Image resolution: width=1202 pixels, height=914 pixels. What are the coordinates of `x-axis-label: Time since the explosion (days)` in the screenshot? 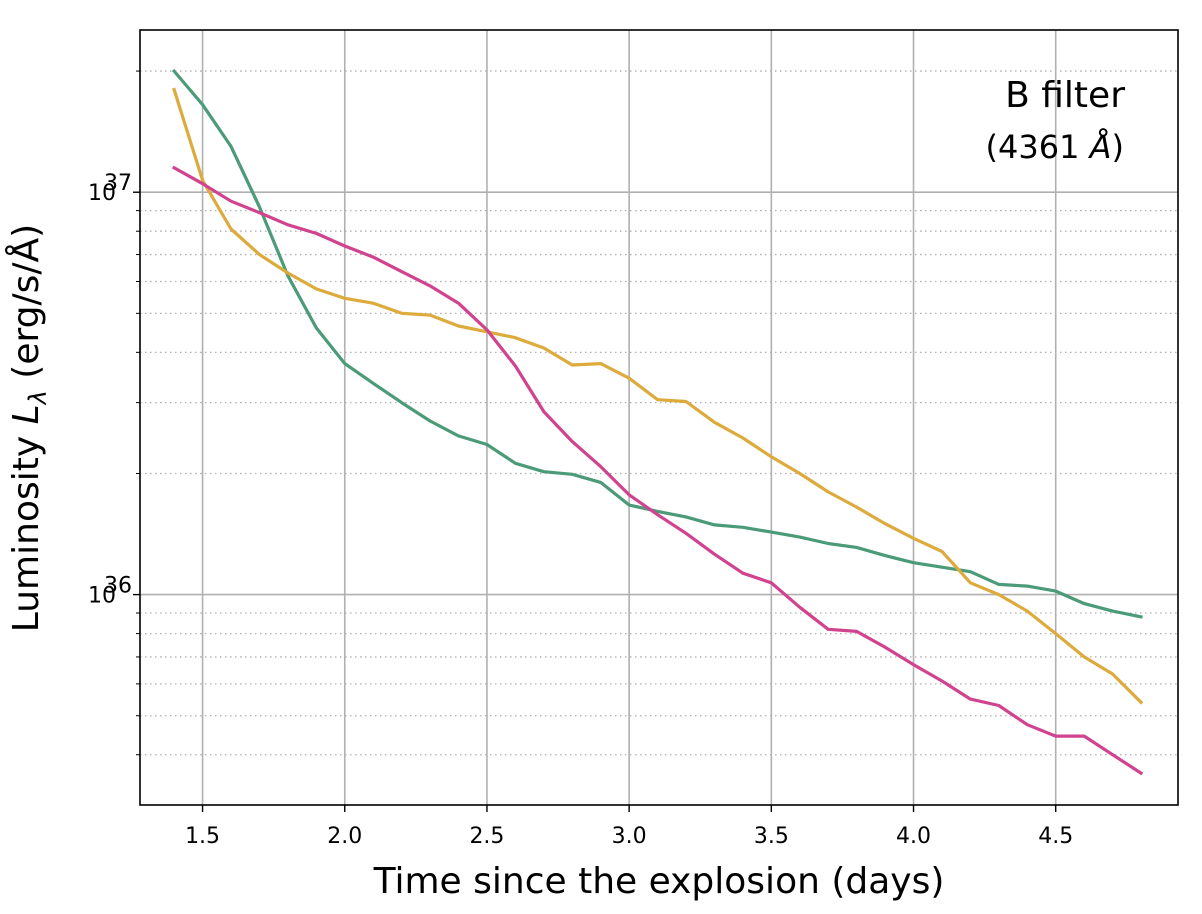 It's located at (659, 881).